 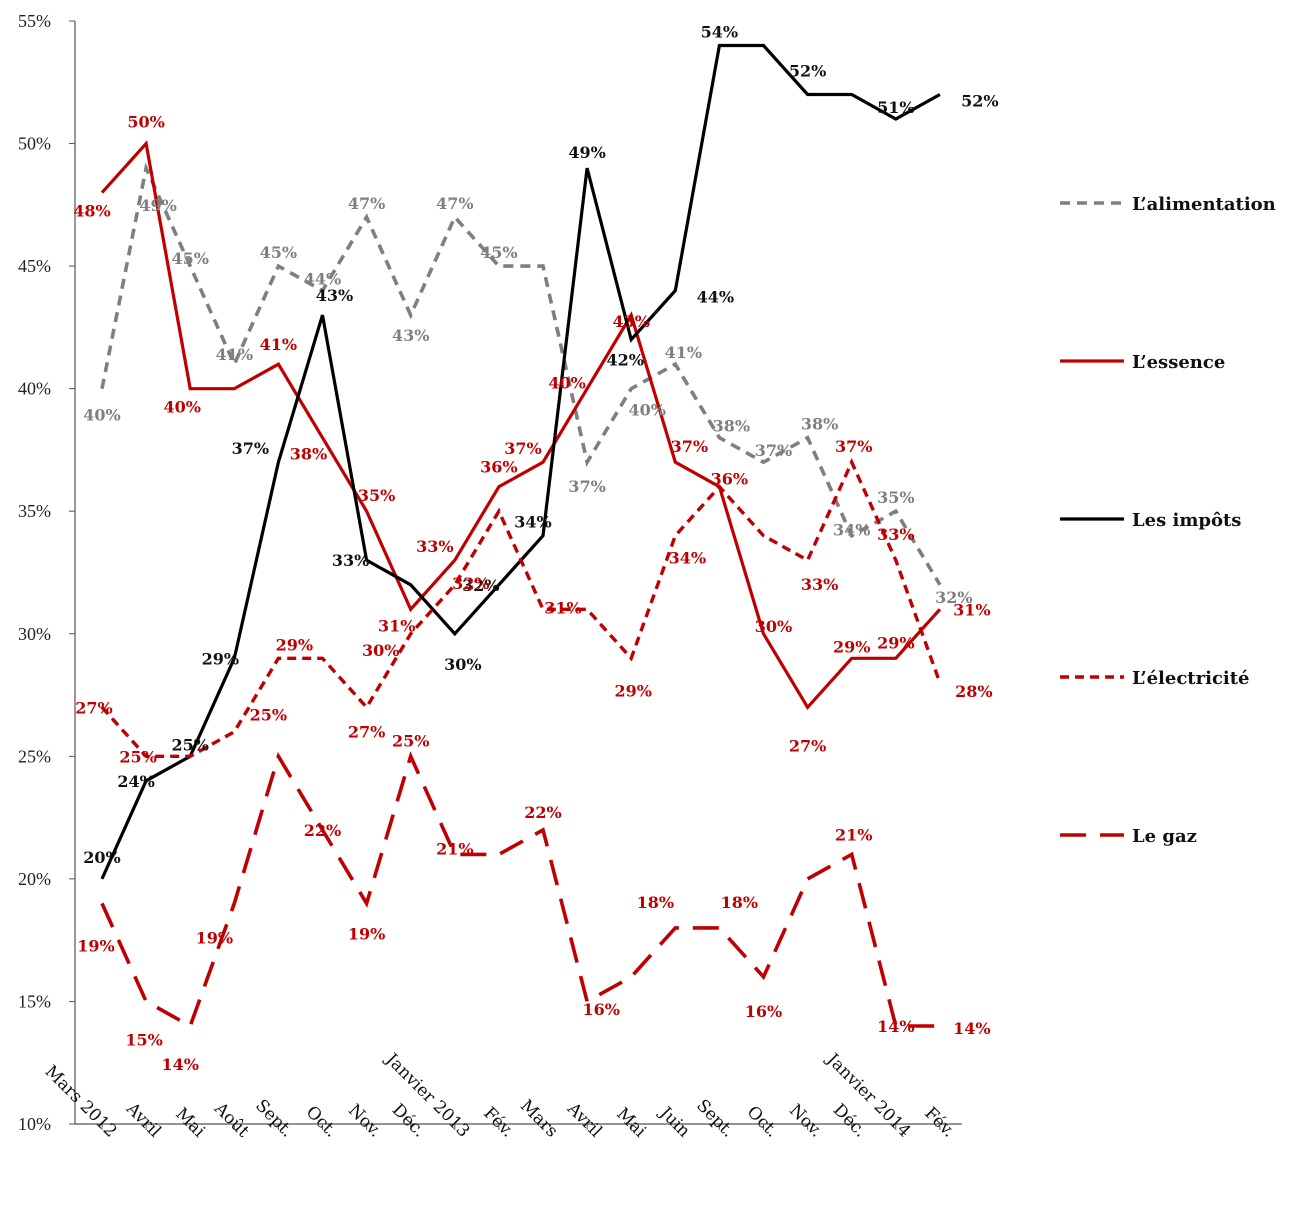 What do you see at coordinates (135, 781) in the screenshot?
I see `data-label: 24%` at bounding box center [135, 781].